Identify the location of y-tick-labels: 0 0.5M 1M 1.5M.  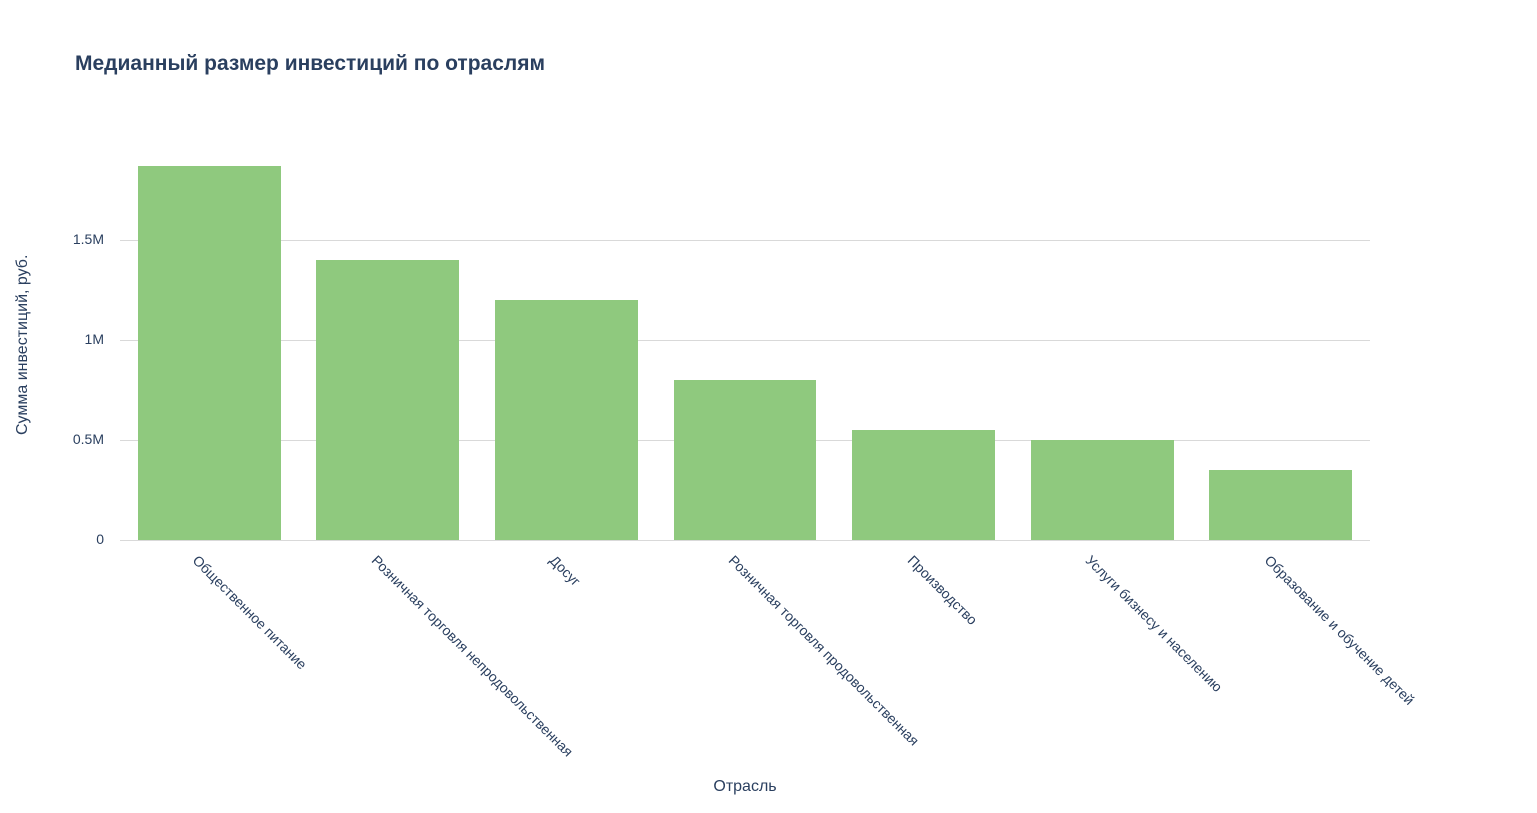
(76, 348).